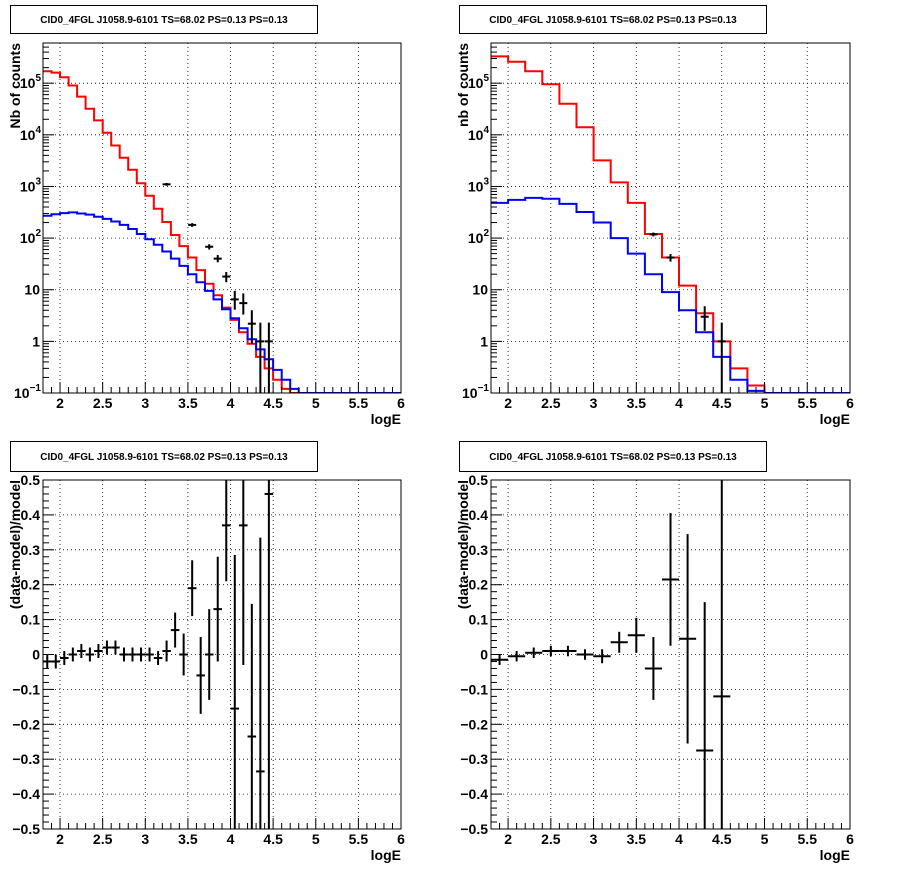  I want to click on y-tick-label: 0.4, so click(31, 515).